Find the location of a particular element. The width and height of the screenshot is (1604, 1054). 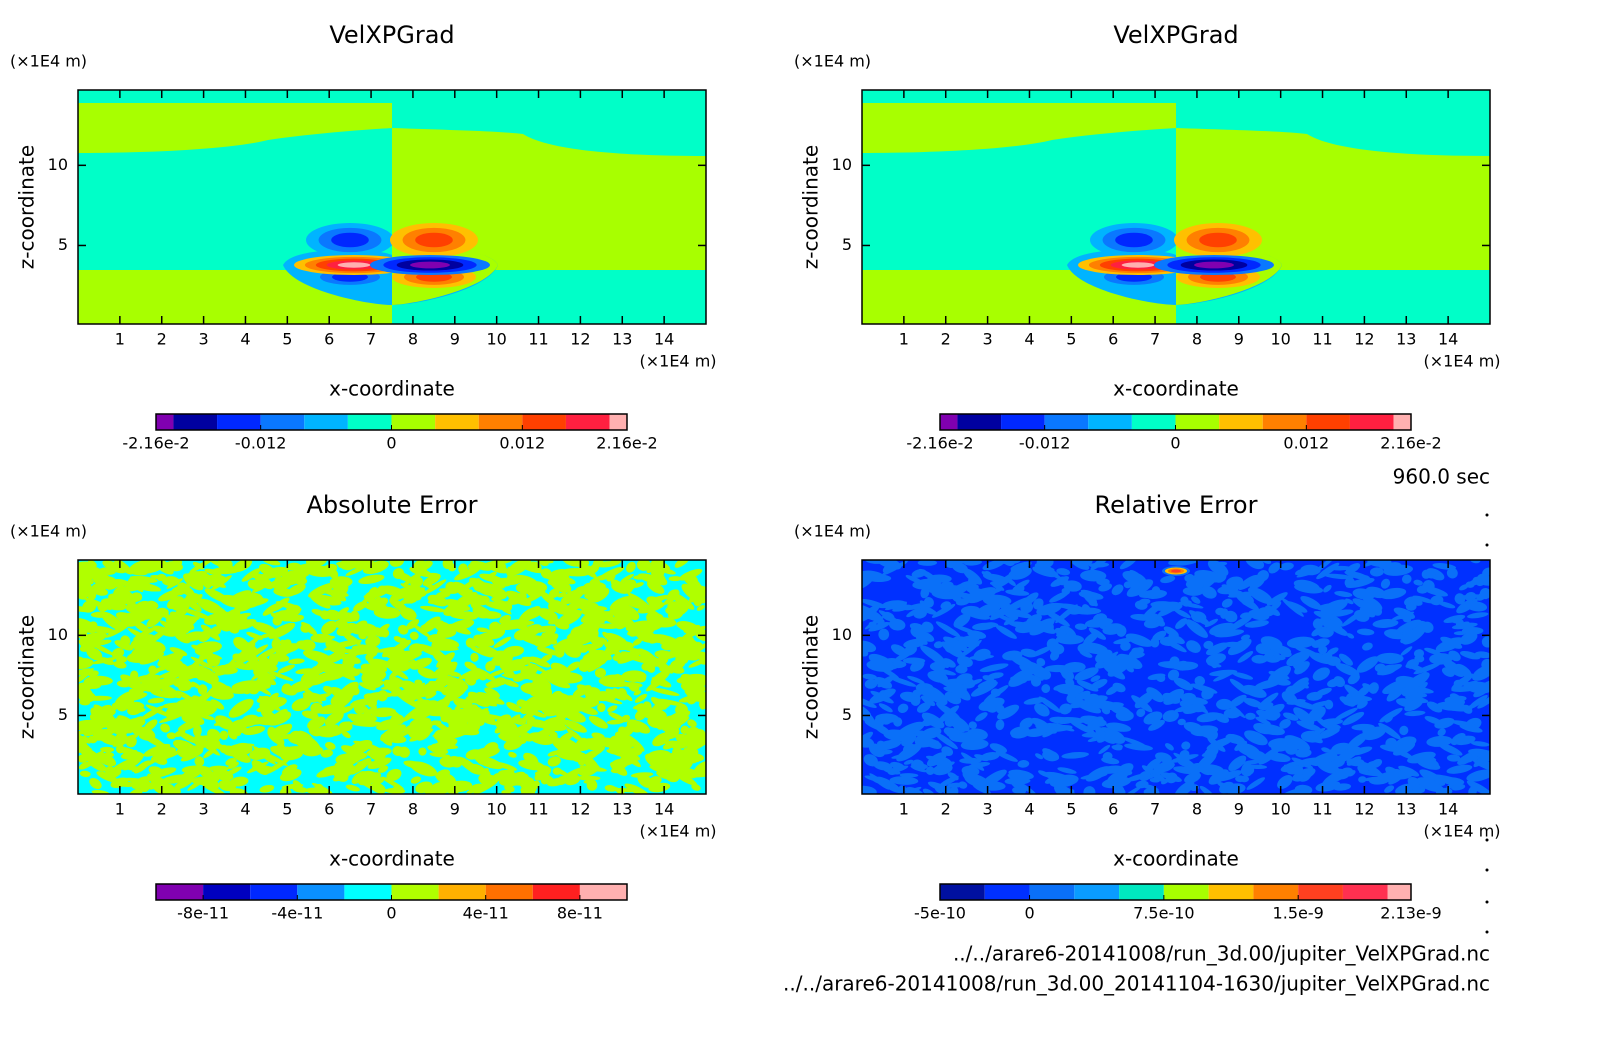

x-tick-label: 5 is located at coordinates (1071, 809).